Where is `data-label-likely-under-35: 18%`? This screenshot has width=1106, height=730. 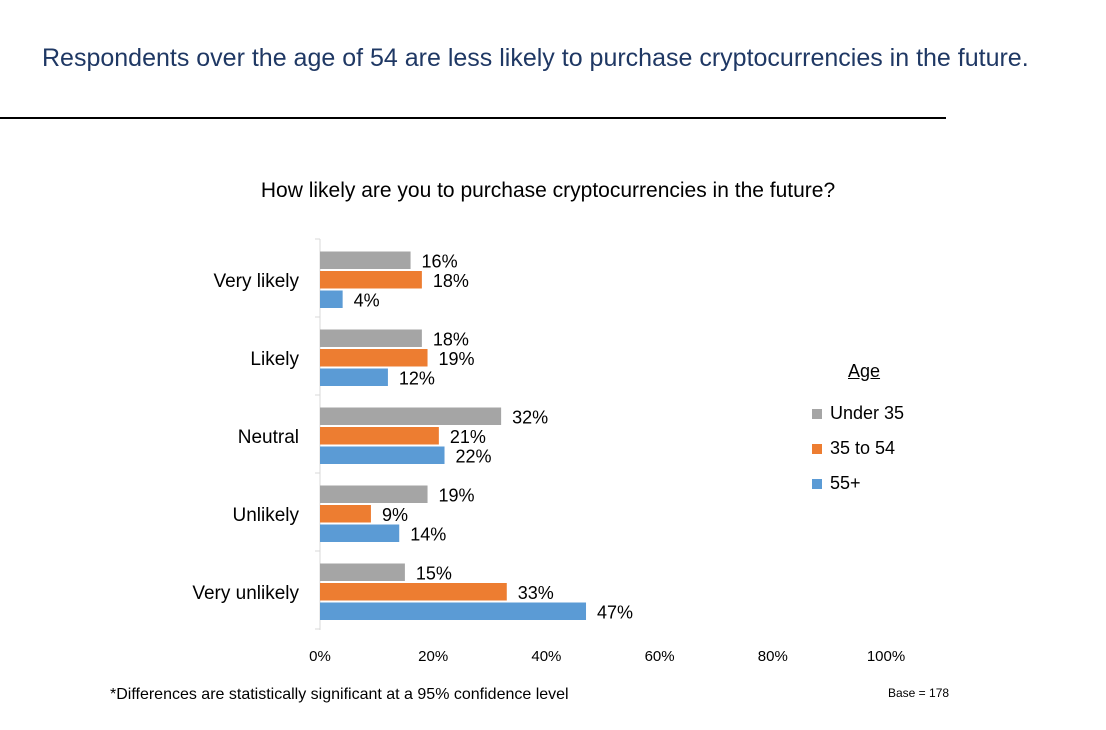 data-label-likely-under-35: 18% is located at coordinates (451, 339).